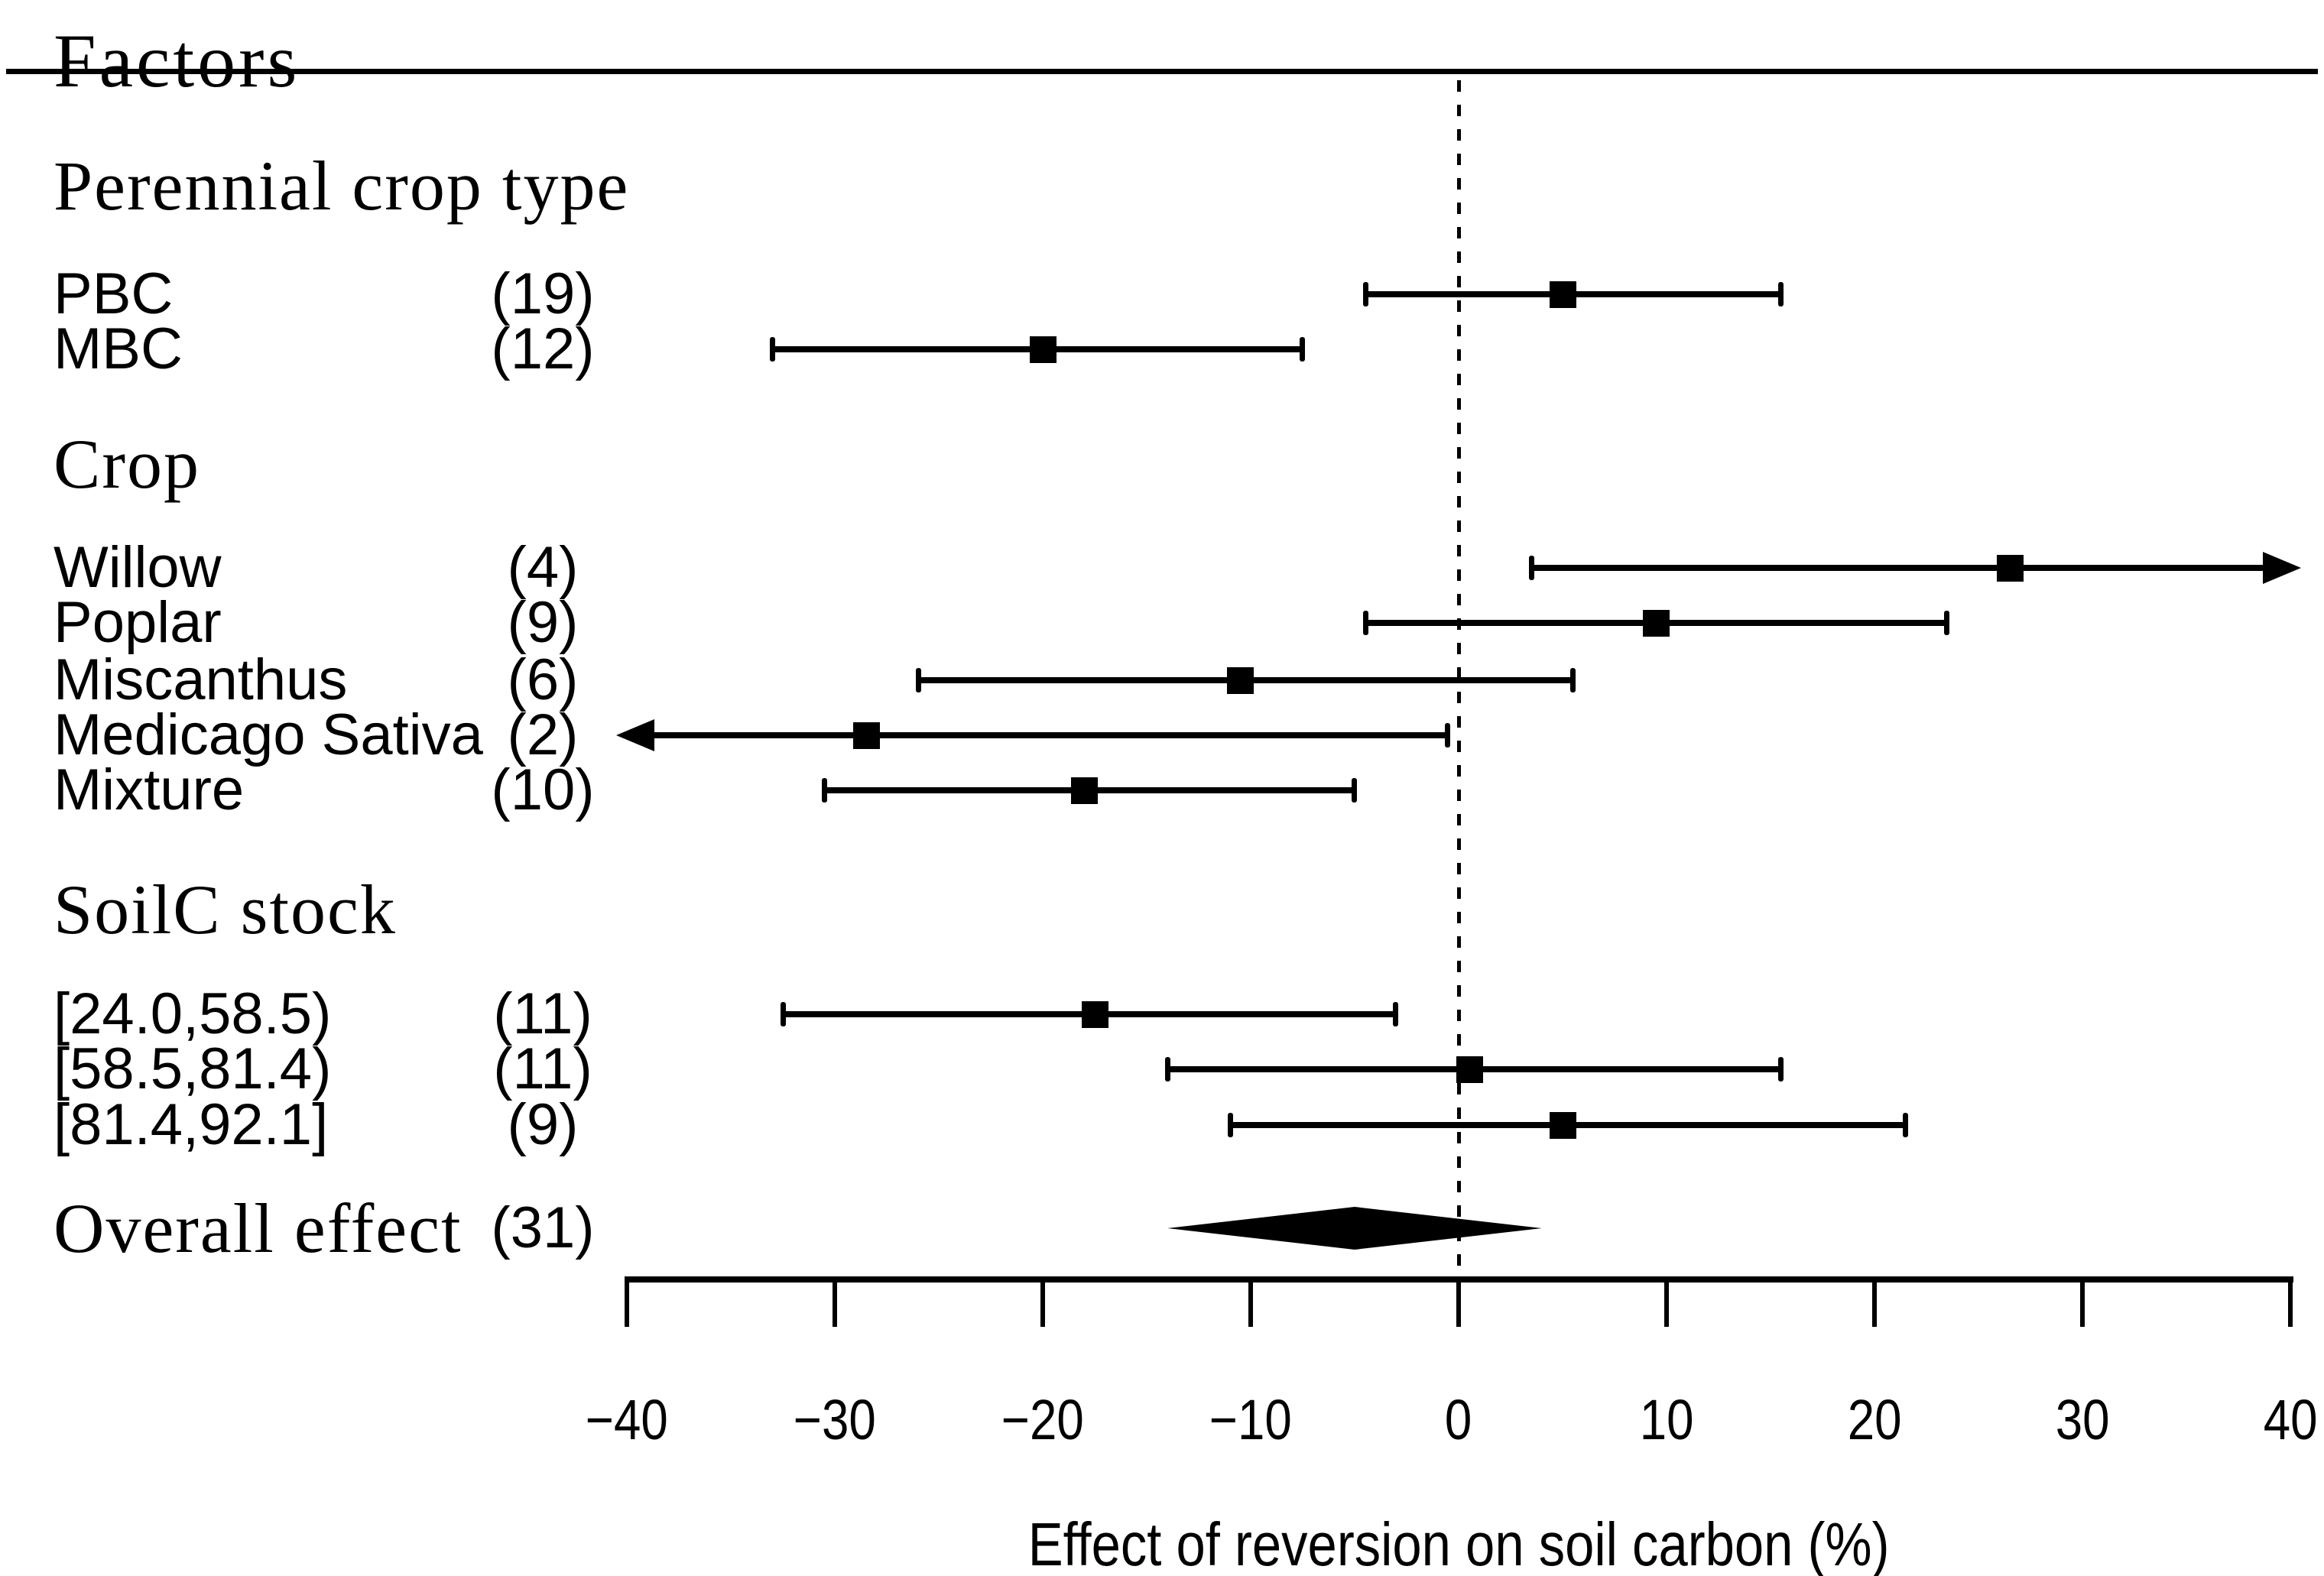 The image size is (2324, 1576). What do you see at coordinates (543, 567) in the screenshot?
I see `row-count: (4)` at bounding box center [543, 567].